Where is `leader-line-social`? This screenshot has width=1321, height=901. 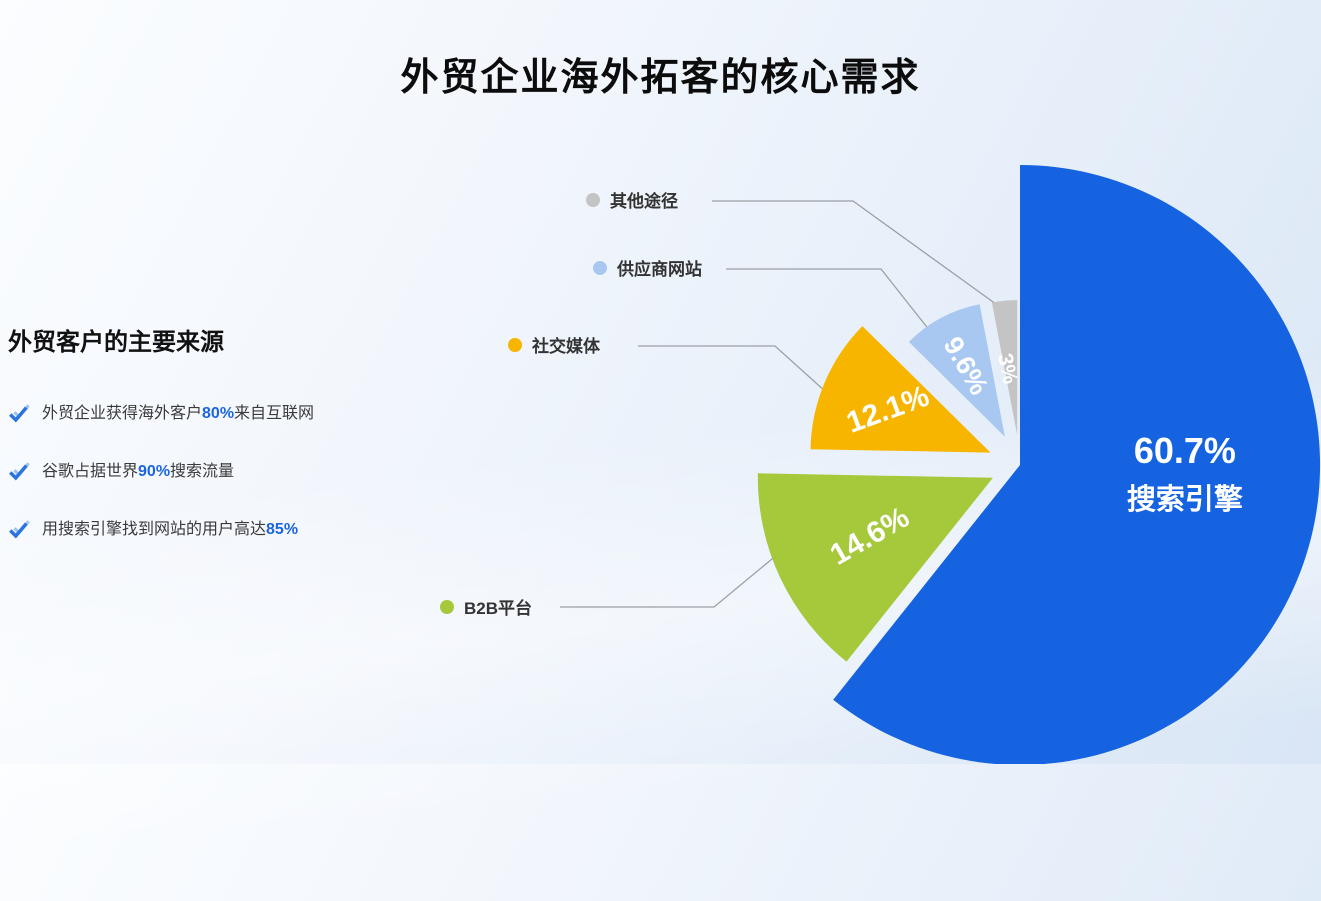 leader-line-social is located at coordinates (732, 369).